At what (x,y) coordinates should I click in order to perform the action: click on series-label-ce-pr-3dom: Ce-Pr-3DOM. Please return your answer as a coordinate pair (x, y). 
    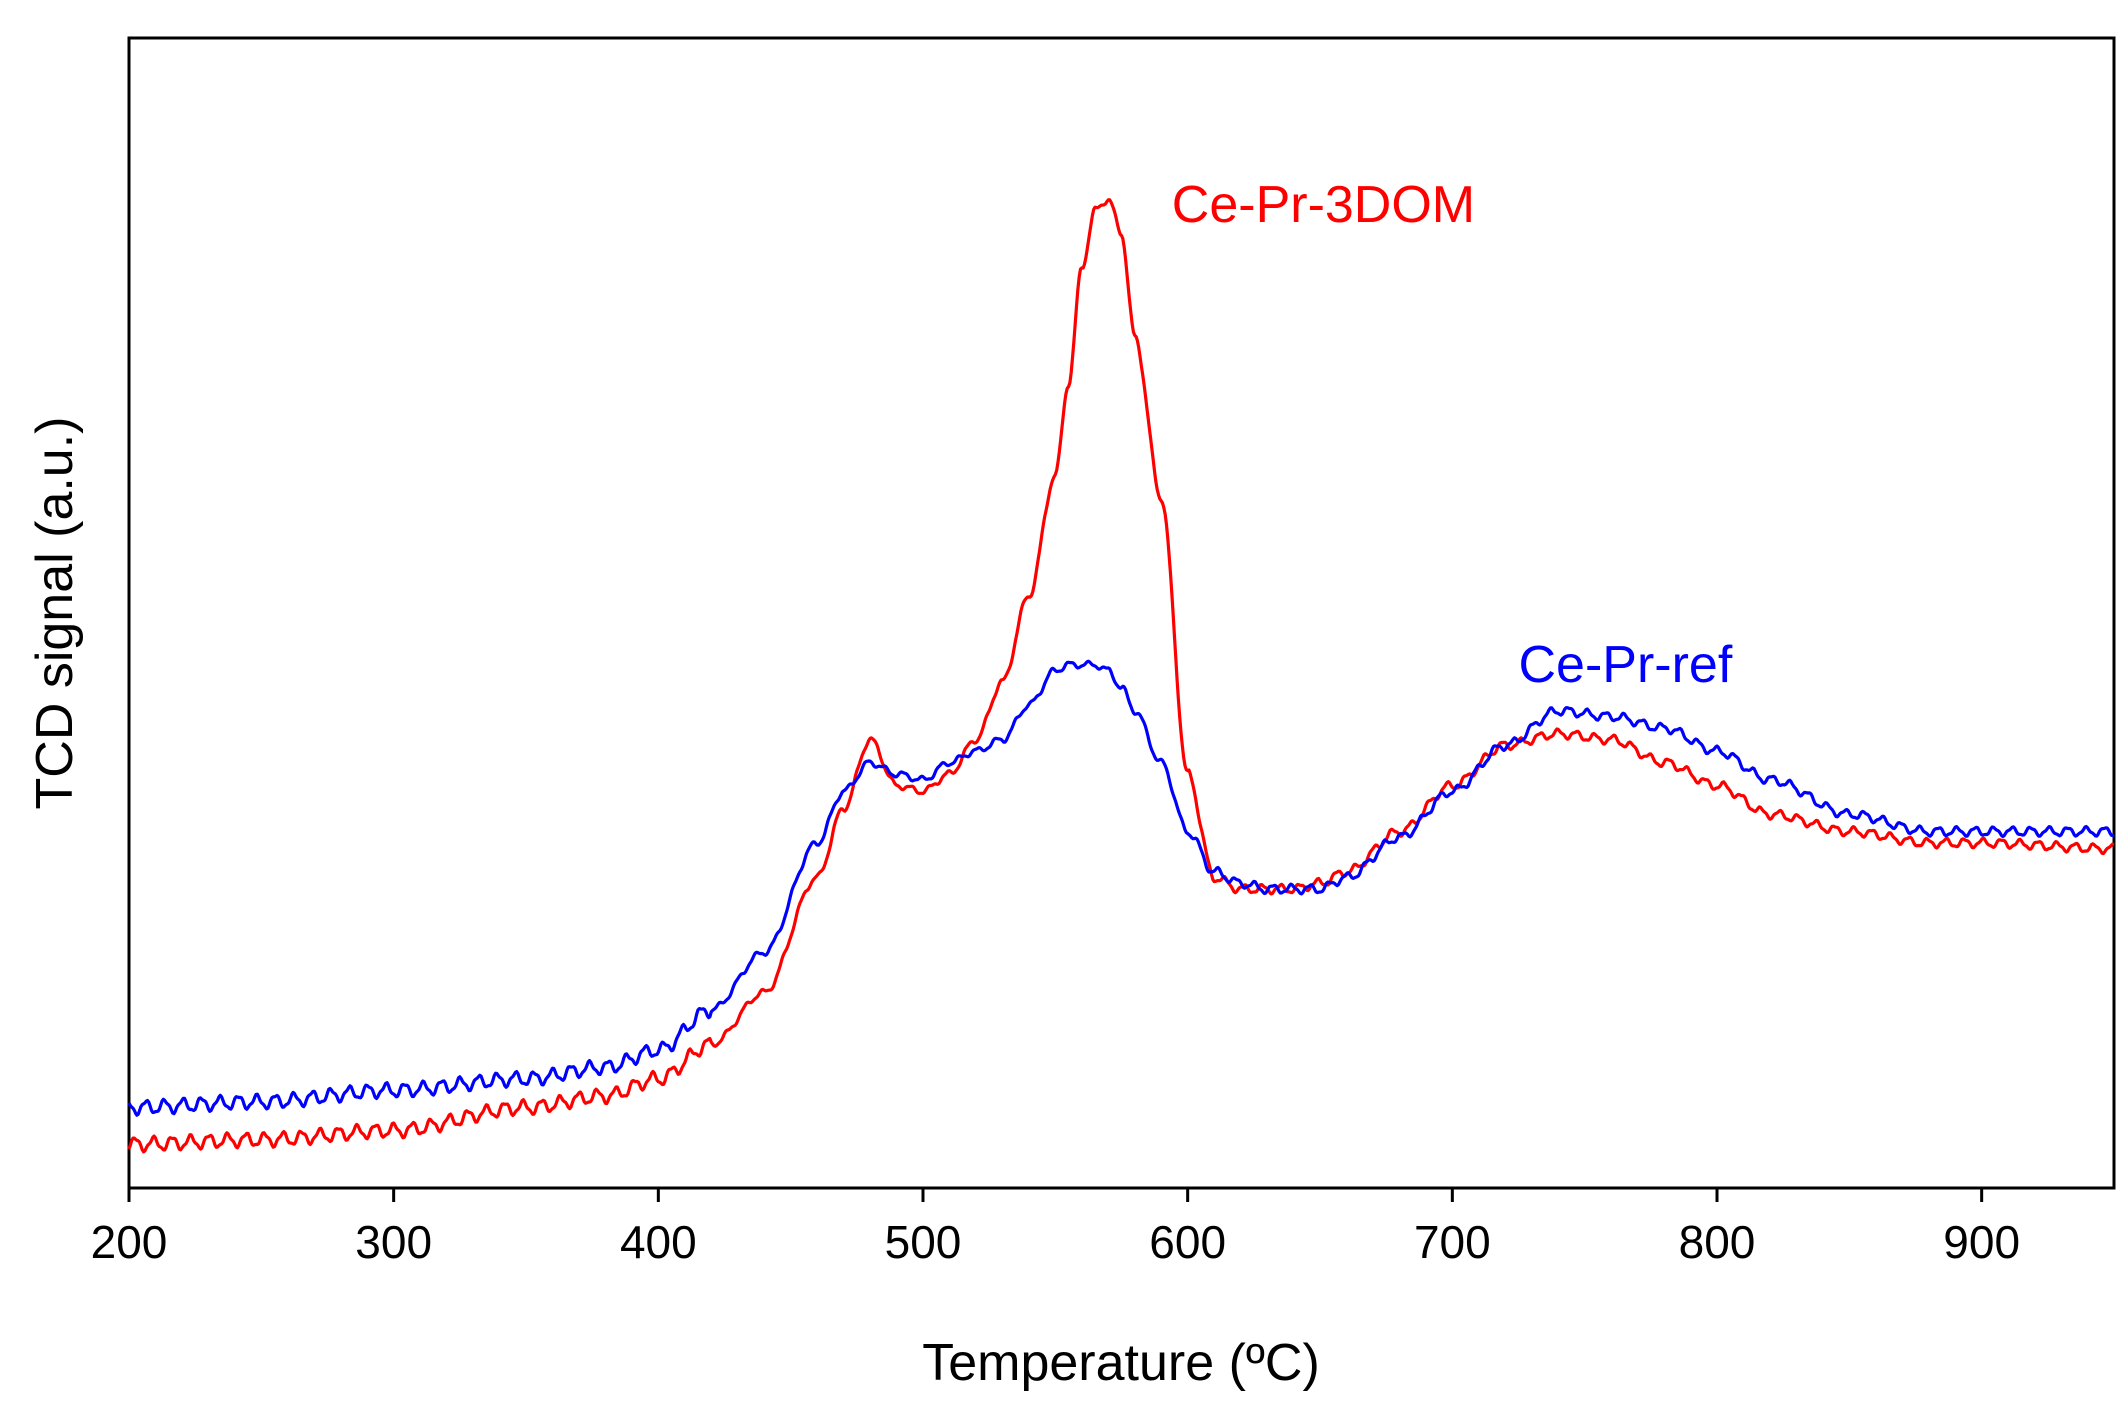
    Looking at the image, I should click on (1323, 205).